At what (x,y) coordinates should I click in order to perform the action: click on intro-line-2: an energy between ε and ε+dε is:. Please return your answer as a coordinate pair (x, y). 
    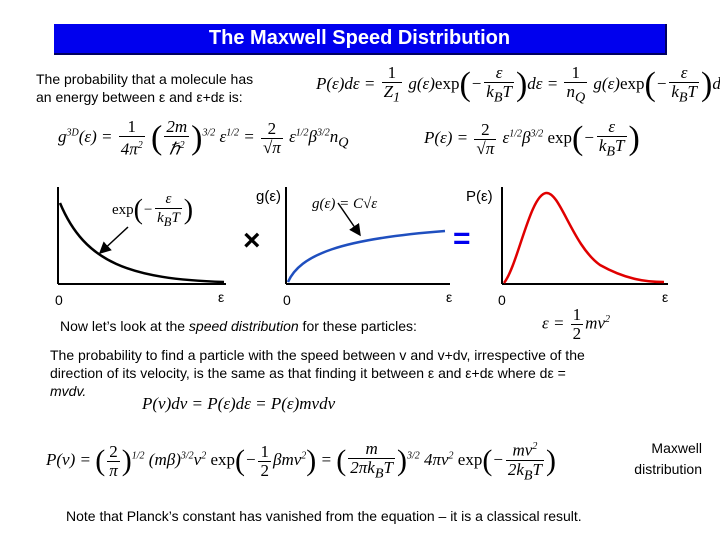
    Looking at the image, I should click on (139, 97).